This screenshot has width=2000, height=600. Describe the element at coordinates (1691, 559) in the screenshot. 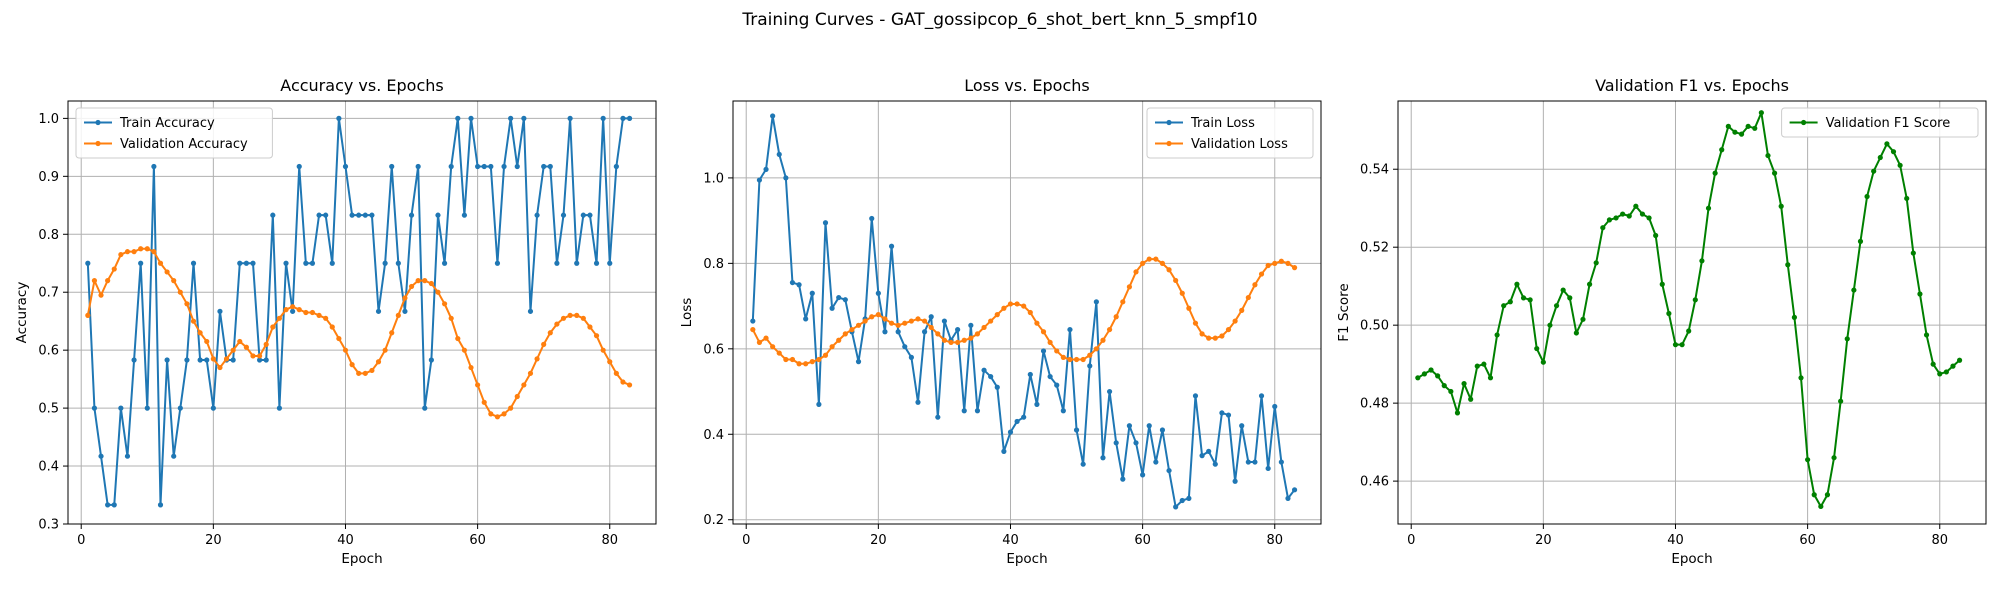

I see `x-axis-label: Epoch` at that location.